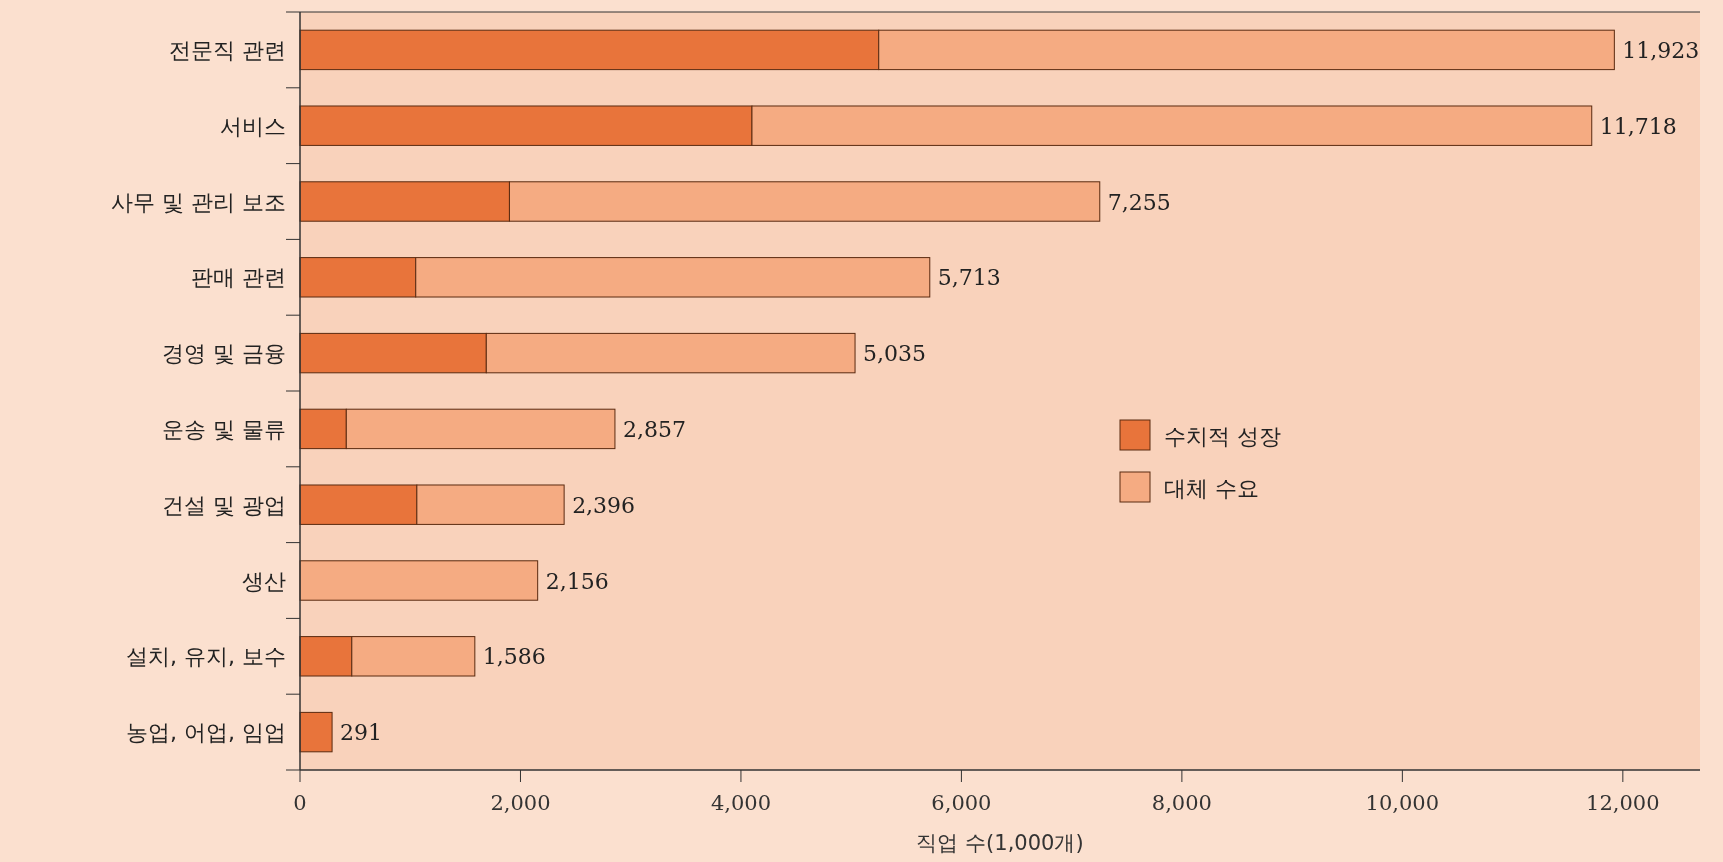  What do you see at coordinates (1211, 488) in the screenshot?
I see `legend-label: 대체 수요` at bounding box center [1211, 488].